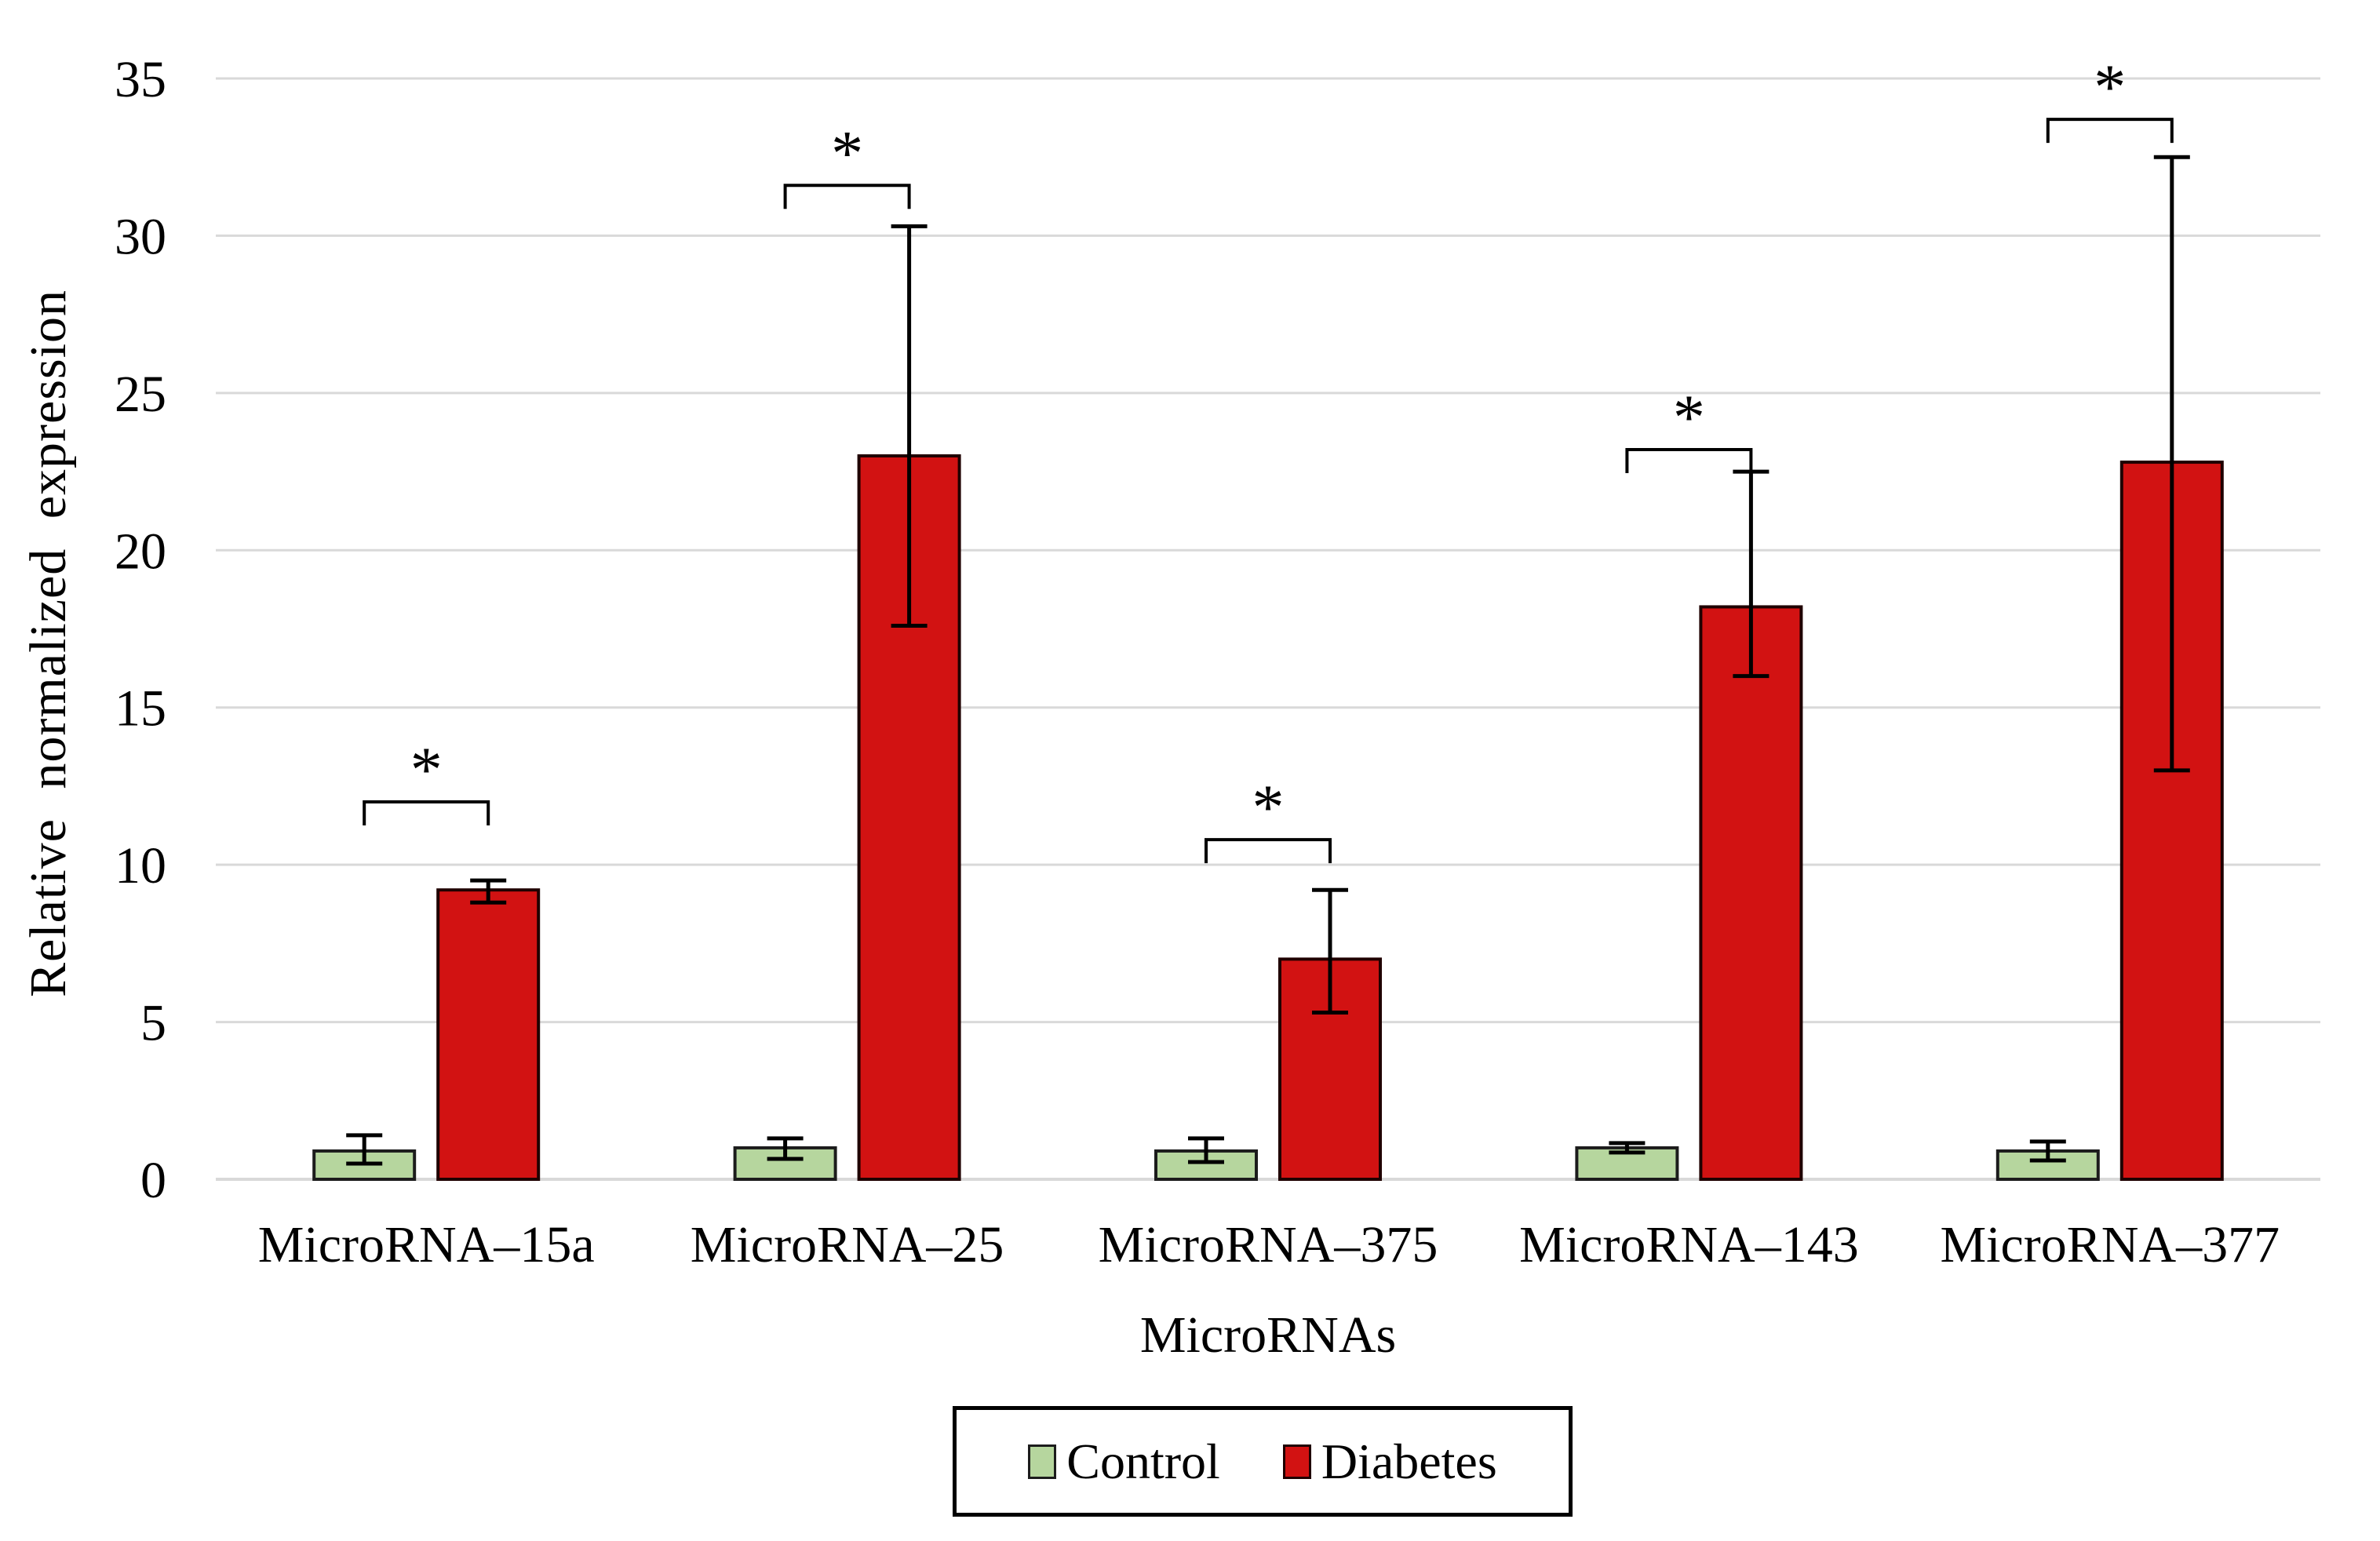 The height and width of the screenshot is (1541, 2380). Describe the element at coordinates (426, 1244) in the screenshot. I see `category-label: MicroRNA–15a` at that location.